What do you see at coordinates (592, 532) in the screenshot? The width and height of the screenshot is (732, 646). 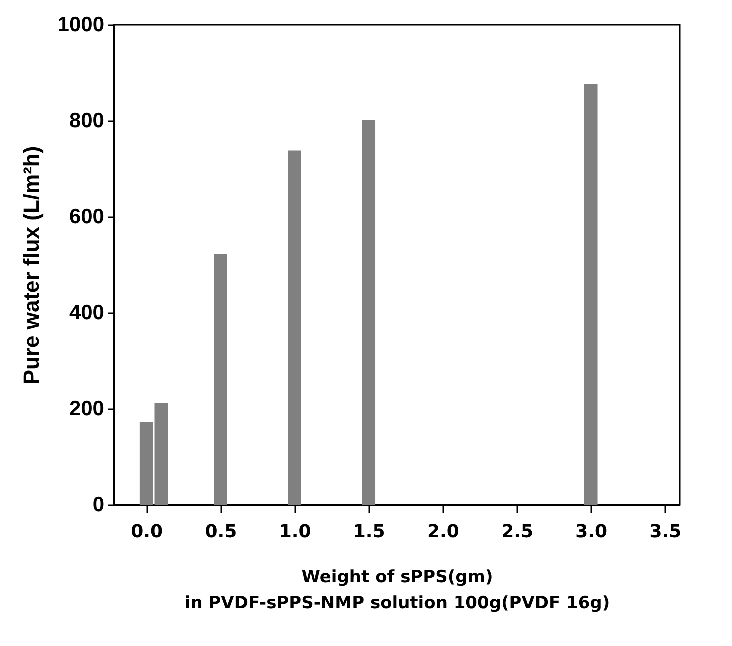 I see `x-tick-label: 3.0` at bounding box center [592, 532].